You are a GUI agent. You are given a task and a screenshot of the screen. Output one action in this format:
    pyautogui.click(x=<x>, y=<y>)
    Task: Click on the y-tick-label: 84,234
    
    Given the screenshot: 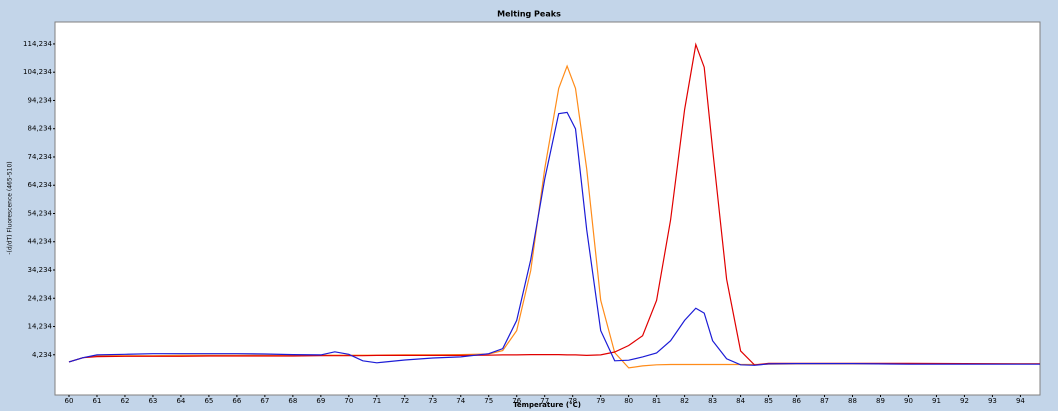 What is the action you would take?
    pyautogui.click(x=40, y=129)
    